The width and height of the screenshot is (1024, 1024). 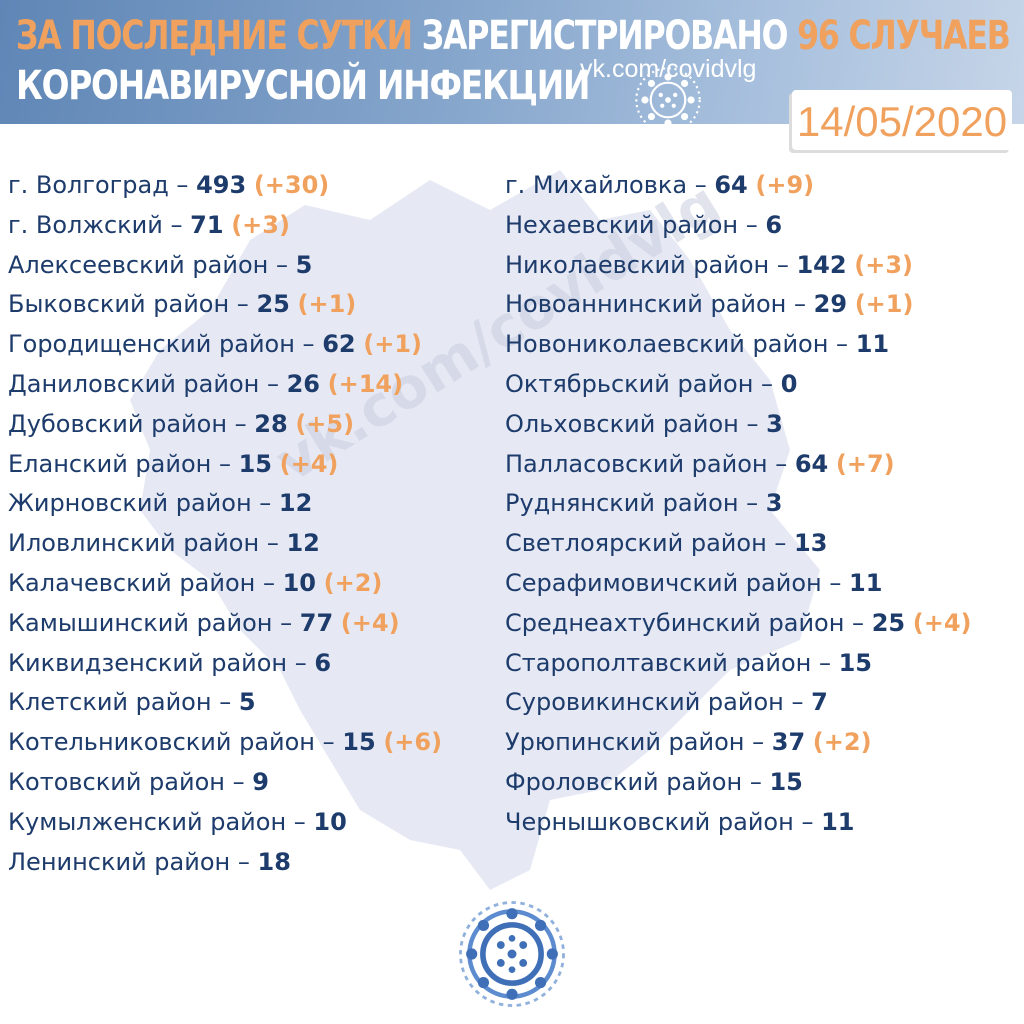 What do you see at coordinates (225, 266) in the screenshot?
I see `district-row: Алексеевский район – 5` at bounding box center [225, 266].